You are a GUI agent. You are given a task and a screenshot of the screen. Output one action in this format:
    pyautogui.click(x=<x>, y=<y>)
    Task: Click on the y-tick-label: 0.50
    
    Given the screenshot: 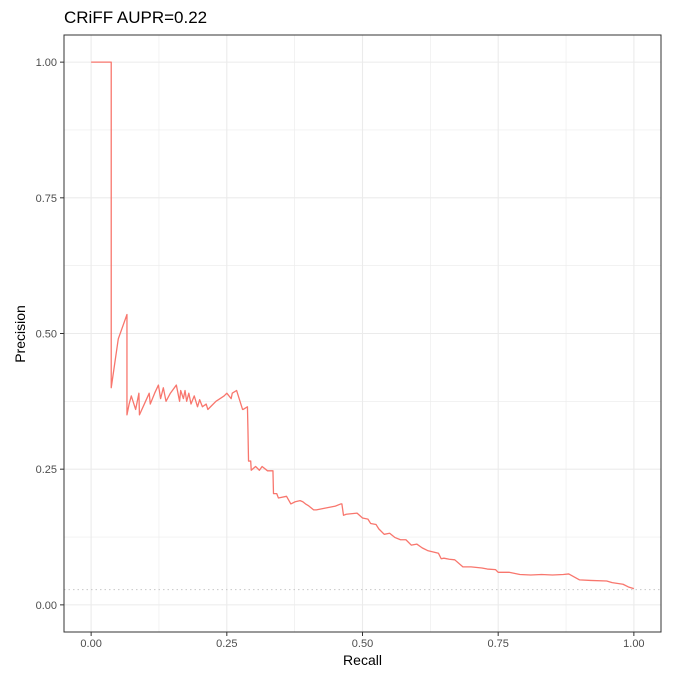 What is the action you would take?
    pyautogui.click(x=46, y=335)
    